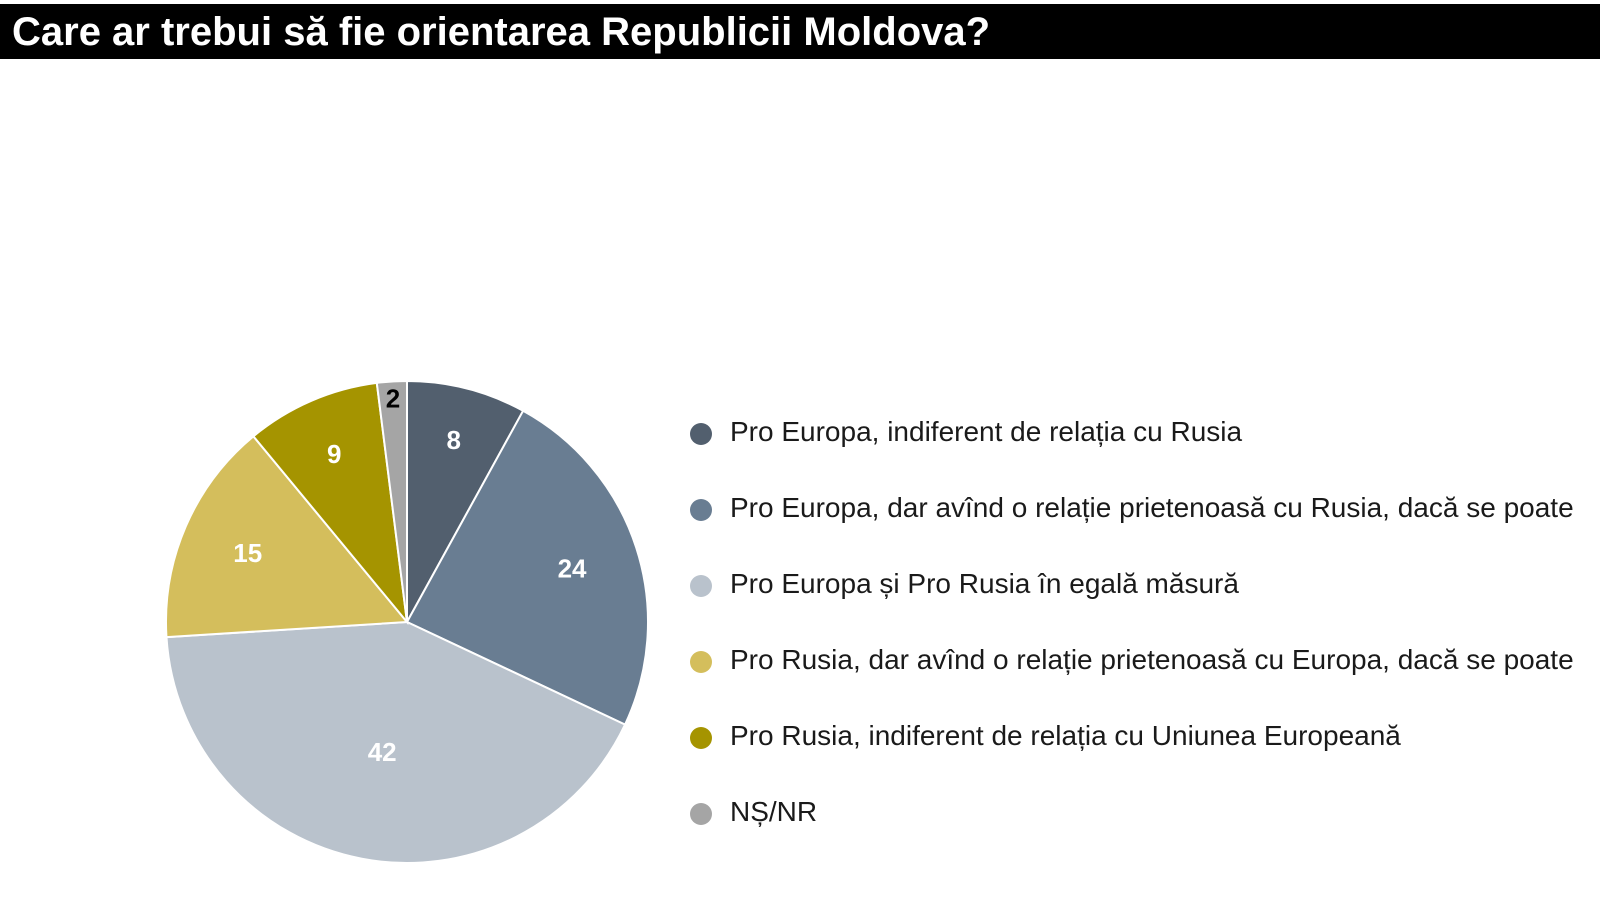 The image size is (1600, 900). I want to click on legend-item: Pro Europa și Pro Rusia în egală măsură, so click(1140, 600).